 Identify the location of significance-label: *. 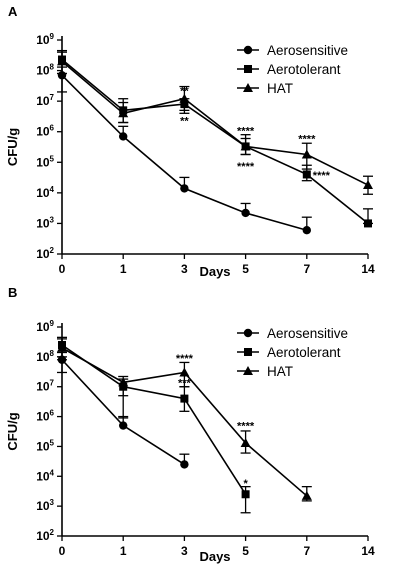
(245, 484).